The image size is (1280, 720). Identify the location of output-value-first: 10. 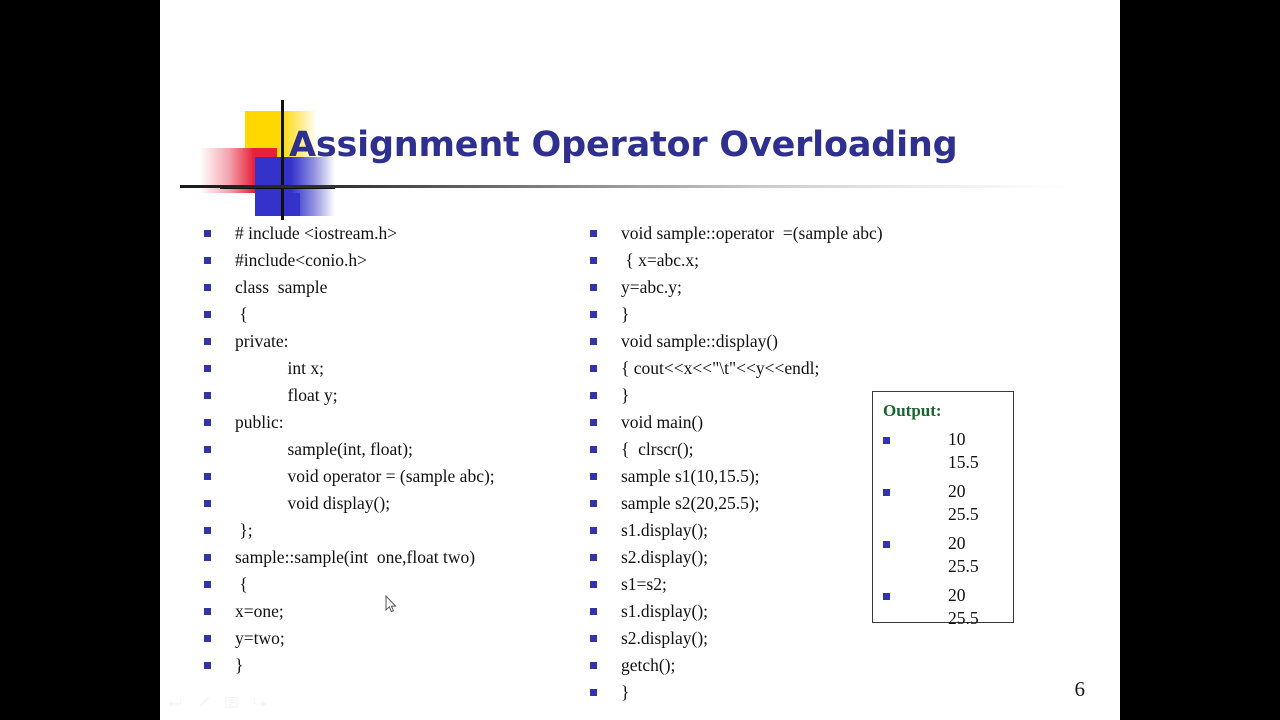
(957, 439).